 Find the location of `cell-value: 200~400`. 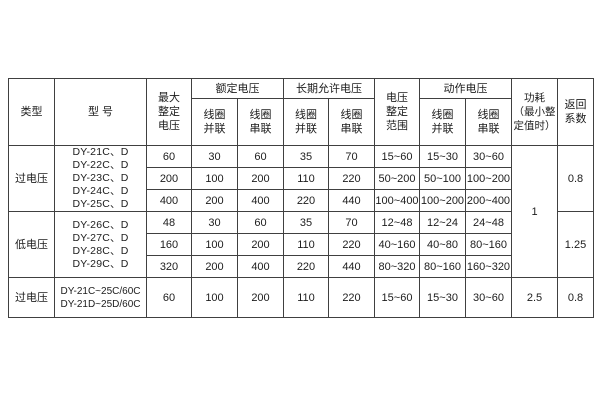

cell-value: 200~400 is located at coordinates (488, 200).